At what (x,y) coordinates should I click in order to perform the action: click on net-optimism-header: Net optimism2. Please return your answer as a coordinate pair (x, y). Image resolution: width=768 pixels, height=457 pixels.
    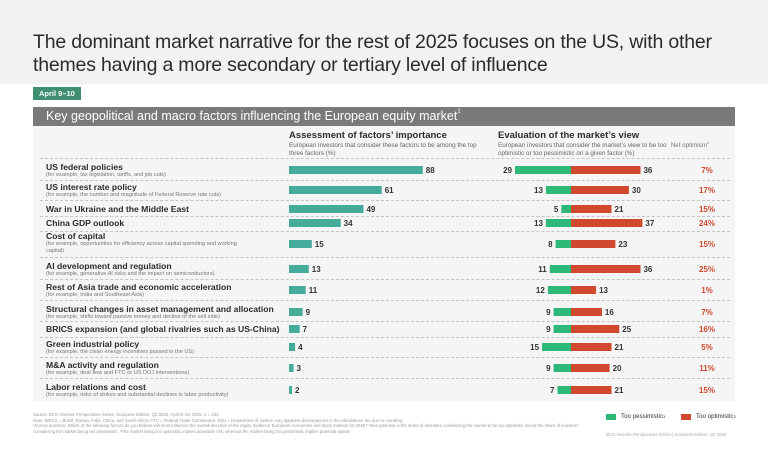
    Looking at the image, I should click on (690, 144).